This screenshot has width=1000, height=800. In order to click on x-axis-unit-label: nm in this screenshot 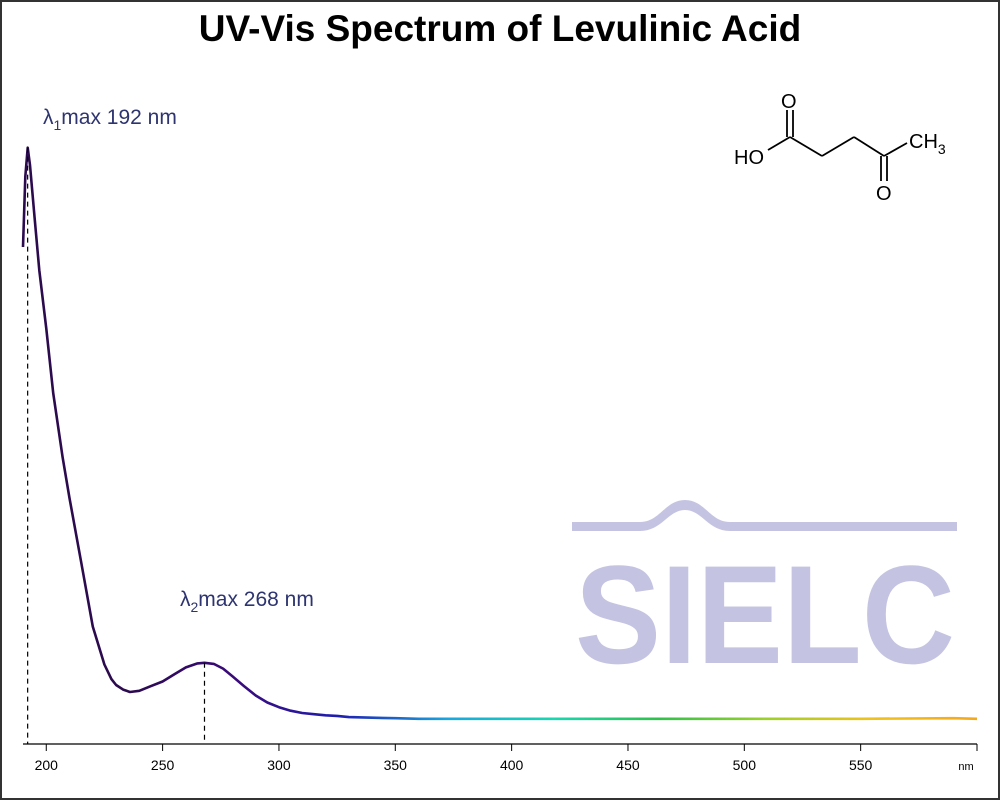, I will do `click(965, 767)`.